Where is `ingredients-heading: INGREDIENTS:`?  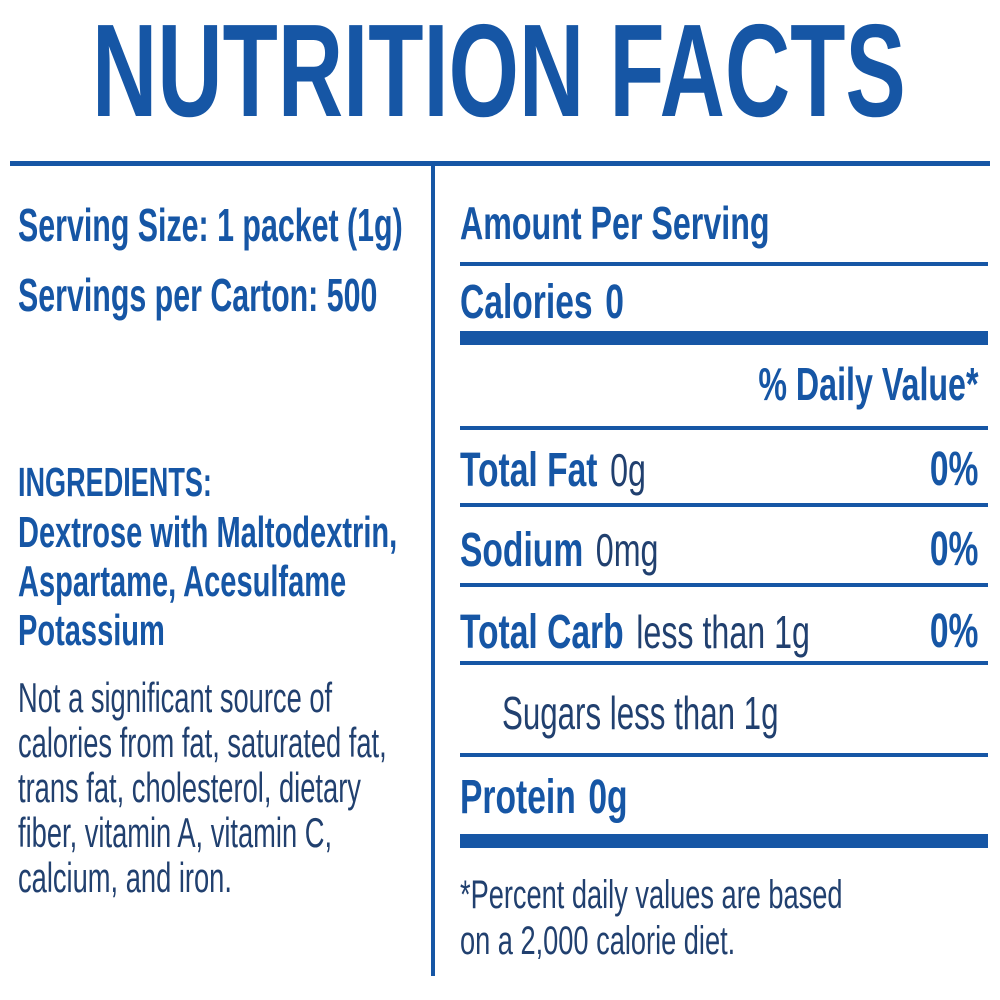 ingredients-heading: INGREDIENTS: is located at coordinates (165, 482).